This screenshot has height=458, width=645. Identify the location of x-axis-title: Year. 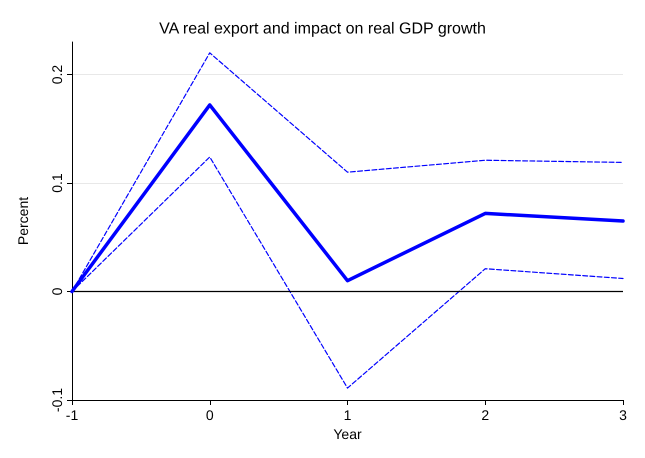
(347, 434).